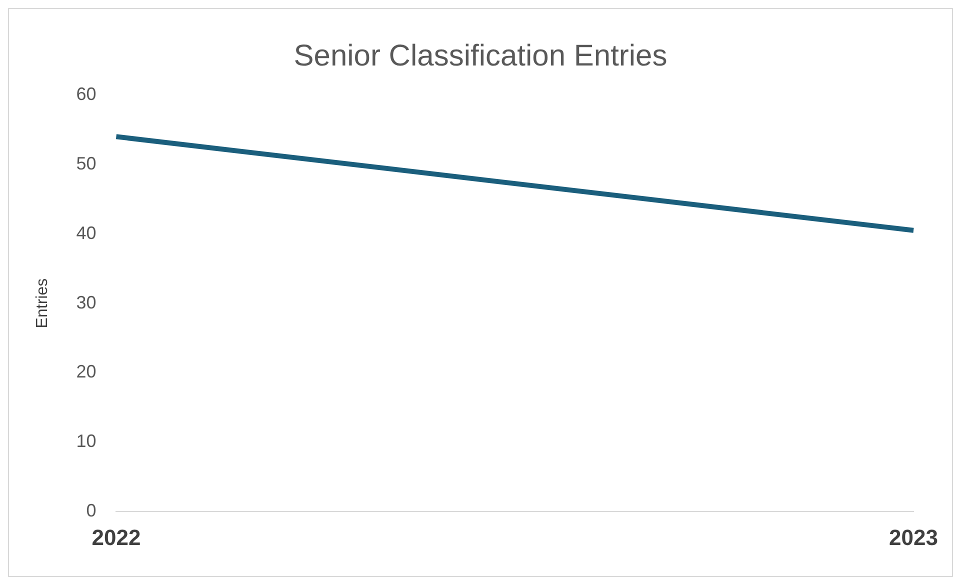  Describe the element at coordinates (86, 441) in the screenshot. I see `y-tick-label: 10` at that location.